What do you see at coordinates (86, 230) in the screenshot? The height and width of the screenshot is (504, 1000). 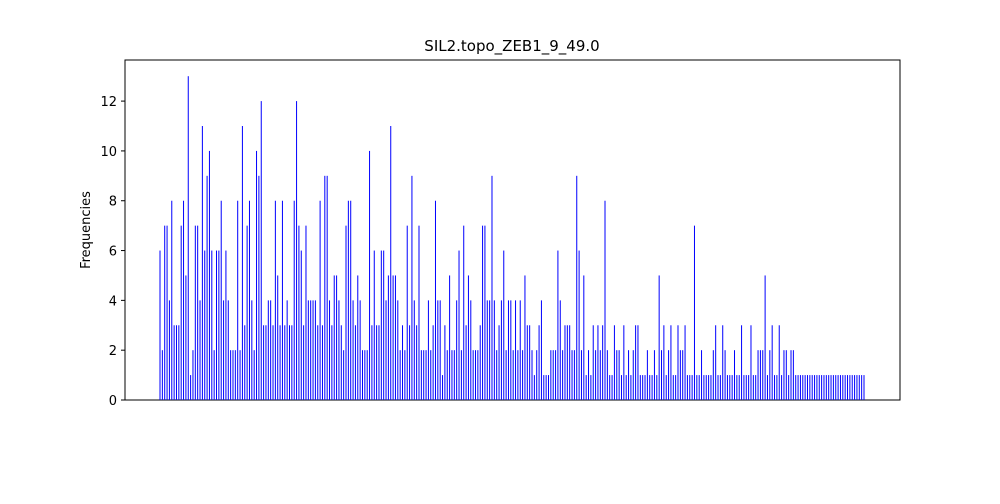 I see `y-axis-label: Frequencies` at bounding box center [86, 230].